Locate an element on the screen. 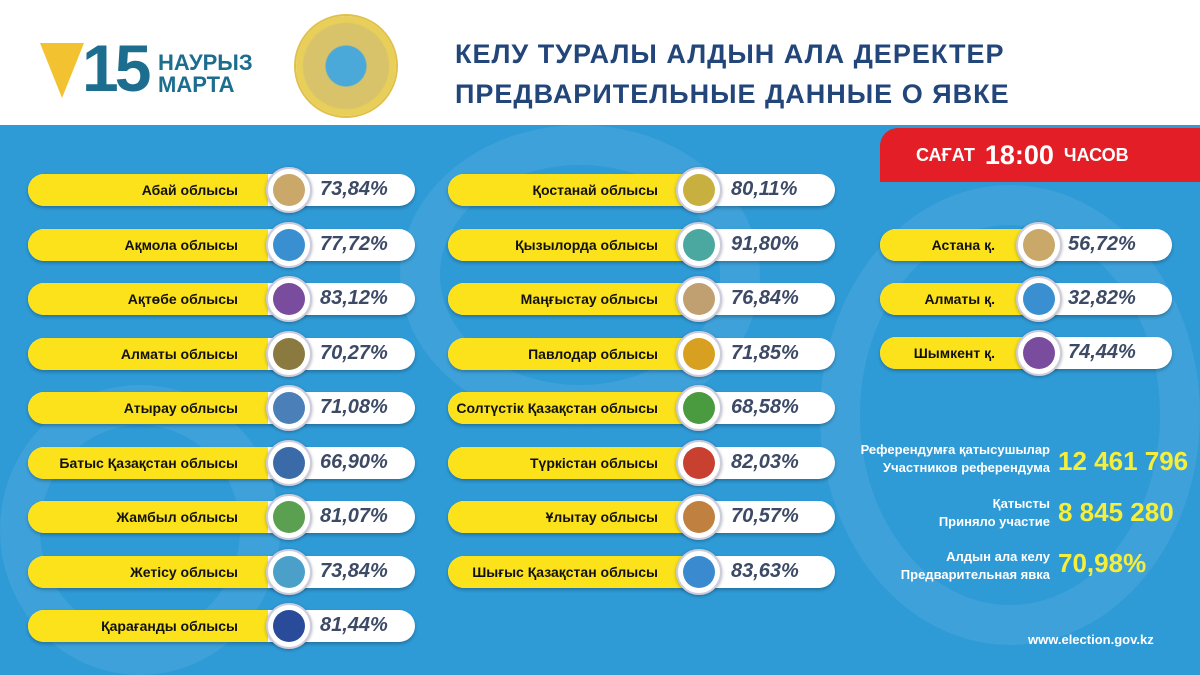 This screenshot has height=675, width=1200. turnout-percent: 82,03% is located at coordinates (765, 461).